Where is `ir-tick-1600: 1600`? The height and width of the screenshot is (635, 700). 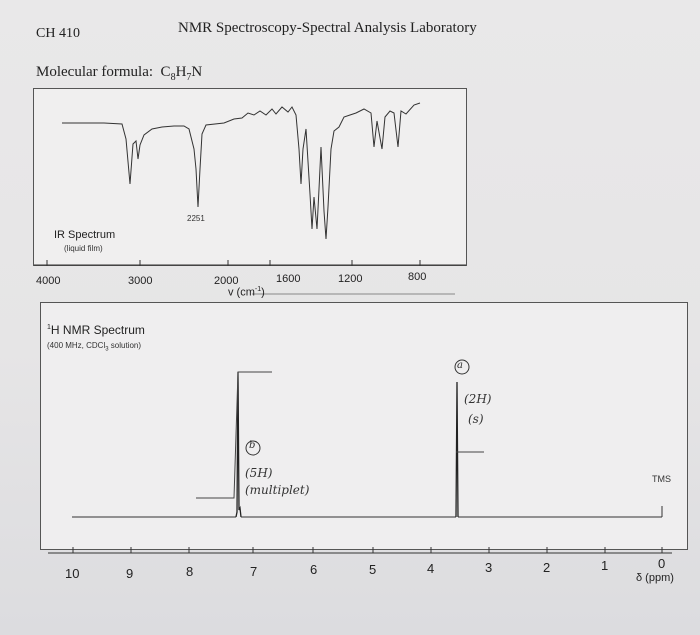 ir-tick-1600: 1600 is located at coordinates (288, 279).